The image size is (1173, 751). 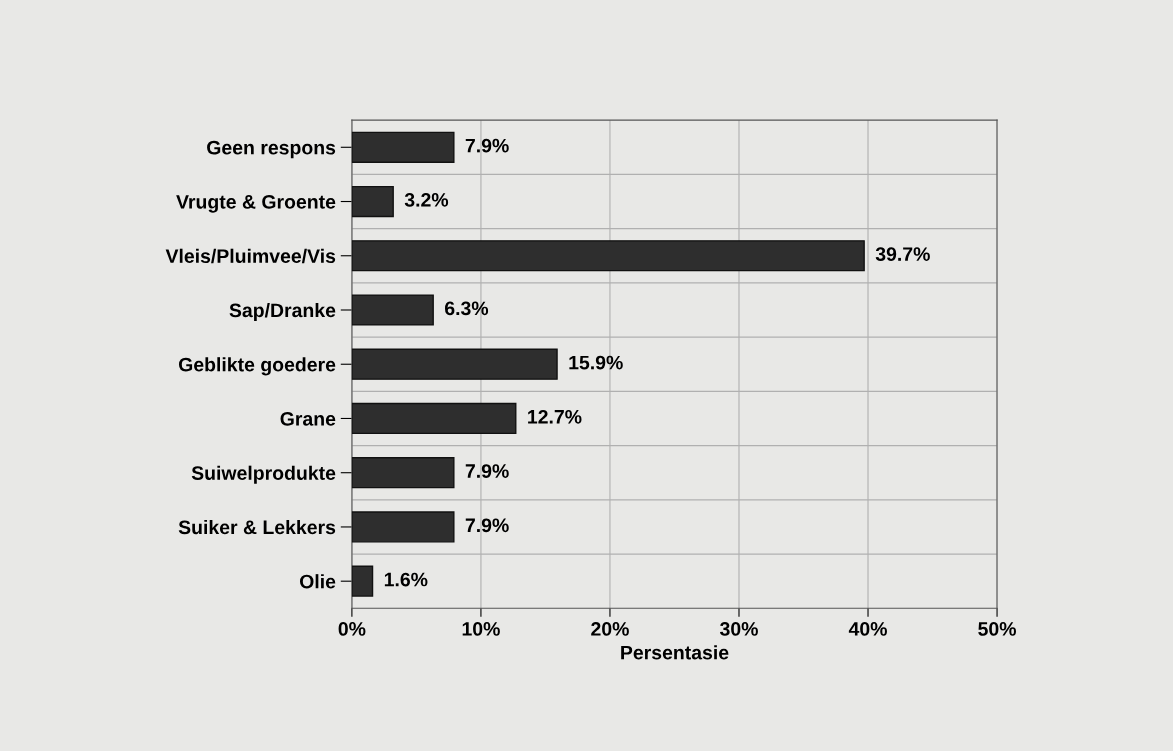 What do you see at coordinates (263, 474) in the screenshot?
I see `y-tick-label: Suiwelprodukte` at bounding box center [263, 474].